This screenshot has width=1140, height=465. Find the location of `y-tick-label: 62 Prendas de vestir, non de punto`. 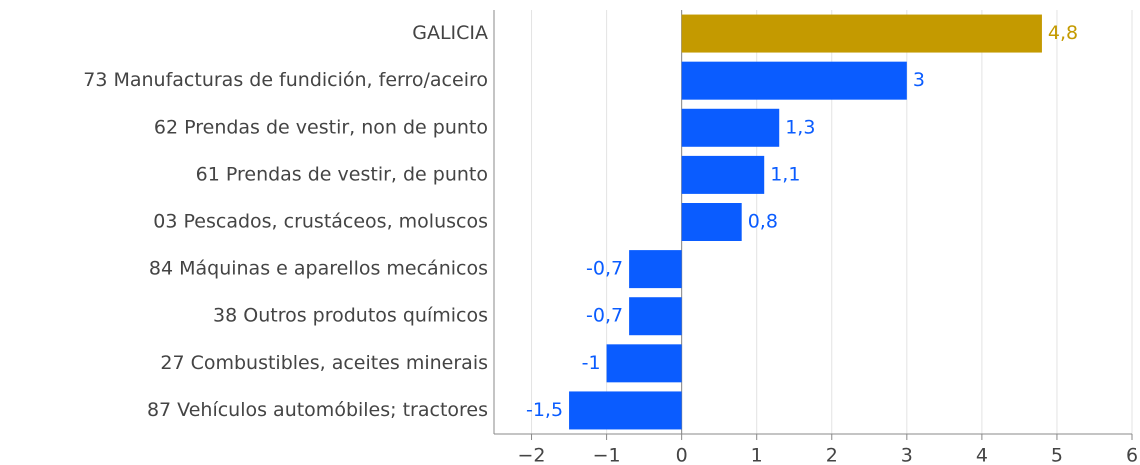

y-tick-label: 62 Prendas de vestir, non de punto is located at coordinates (321, 127).